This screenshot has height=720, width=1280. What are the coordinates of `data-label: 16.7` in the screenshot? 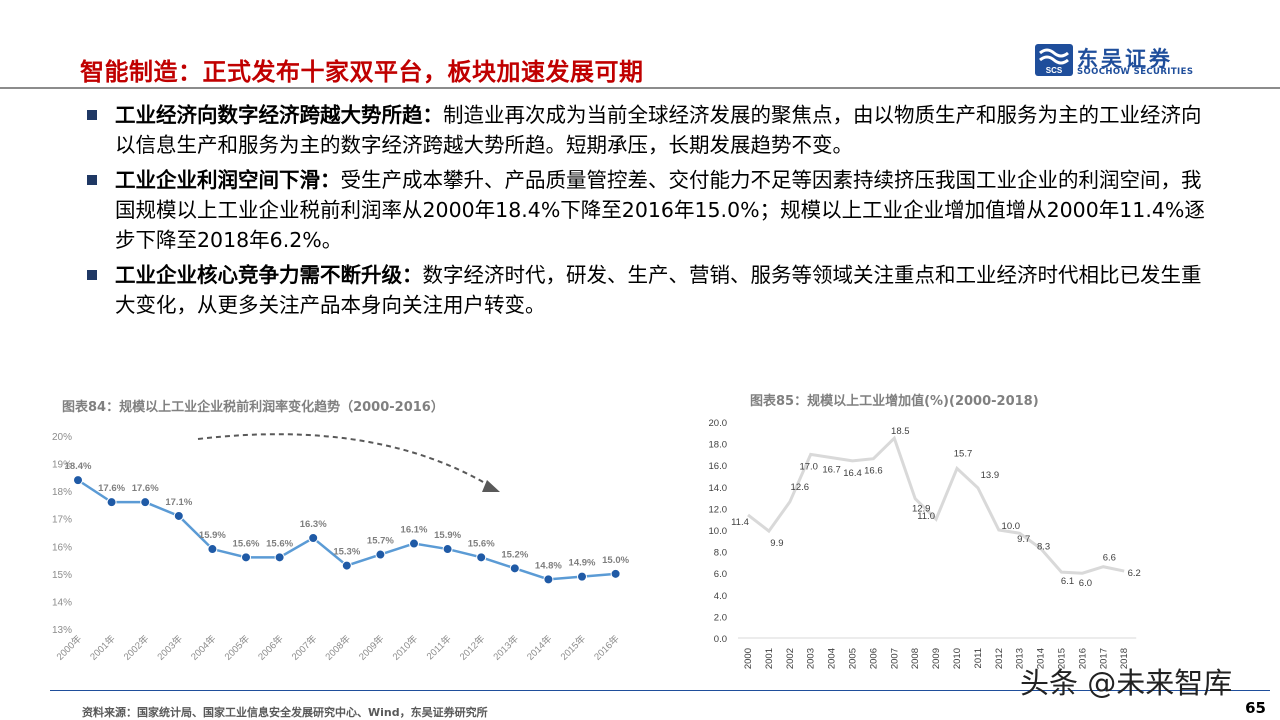 It's located at (831, 470).